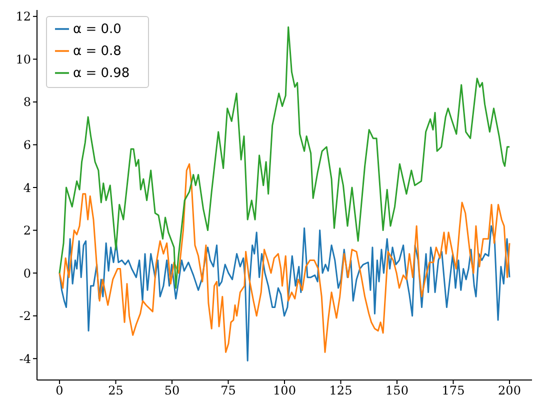 This screenshot has height=415, width=542. What do you see at coordinates (284, 391) in the screenshot?
I see `x-tick-label: 100` at bounding box center [284, 391].